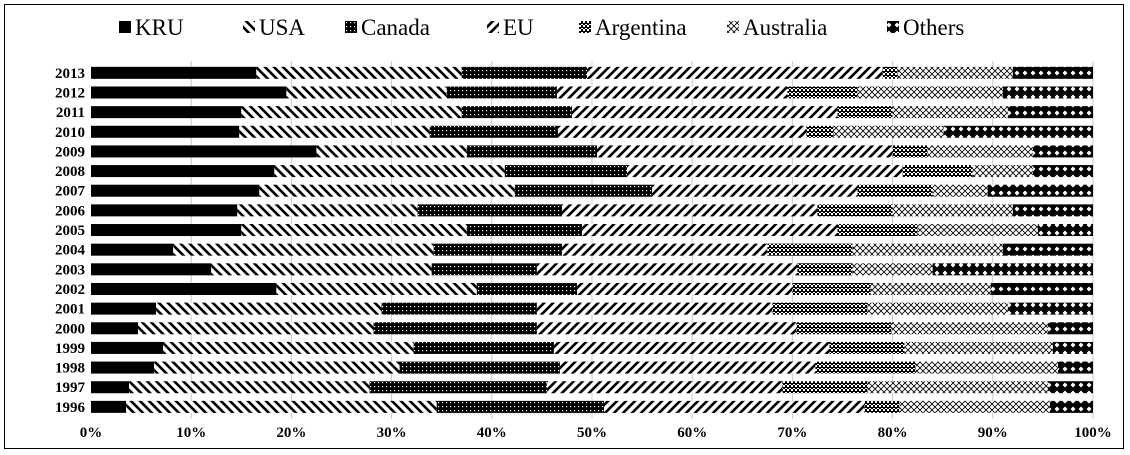 This screenshot has width=1130, height=455. What do you see at coordinates (822, 92) in the screenshot?
I see `bar-2012-argentina` at bounding box center [822, 92].